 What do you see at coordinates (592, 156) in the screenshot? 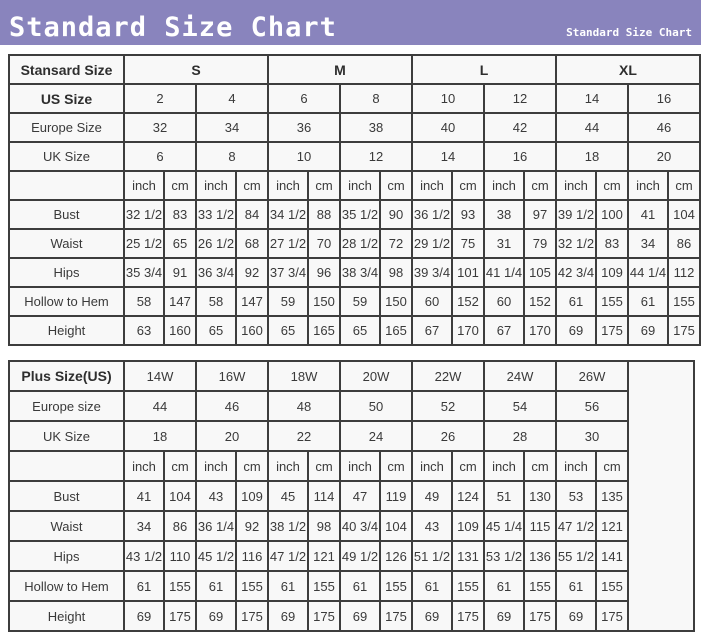
I see `size-value: 18` at bounding box center [592, 156].